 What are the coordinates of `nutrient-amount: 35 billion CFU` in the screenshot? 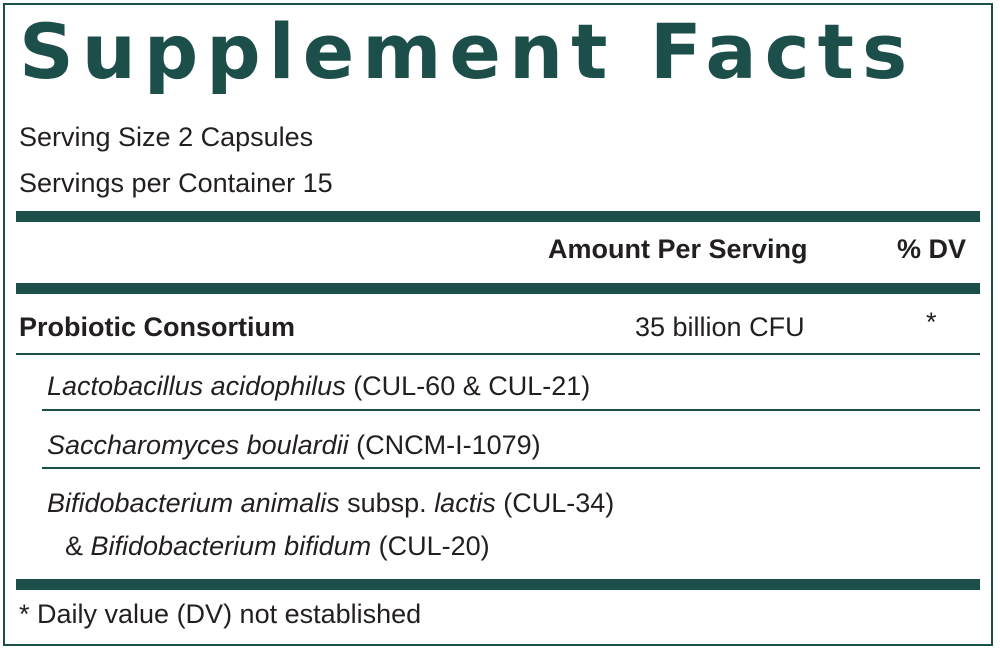 It's located at (720, 327).